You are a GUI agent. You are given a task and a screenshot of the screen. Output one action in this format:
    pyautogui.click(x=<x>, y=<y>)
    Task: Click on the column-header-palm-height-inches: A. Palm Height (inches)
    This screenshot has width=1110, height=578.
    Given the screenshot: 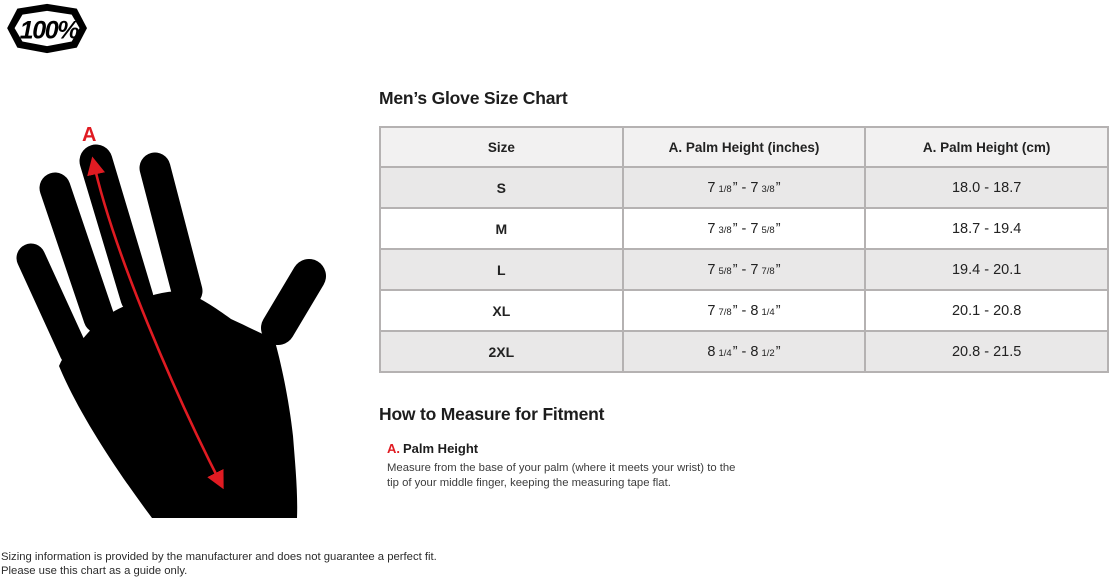 What is the action you would take?
    pyautogui.click(x=744, y=147)
    